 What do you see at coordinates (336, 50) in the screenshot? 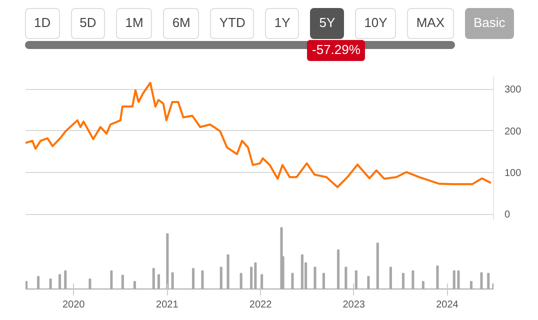
I see `text: -57.29%` at bounding box center [336, 50].